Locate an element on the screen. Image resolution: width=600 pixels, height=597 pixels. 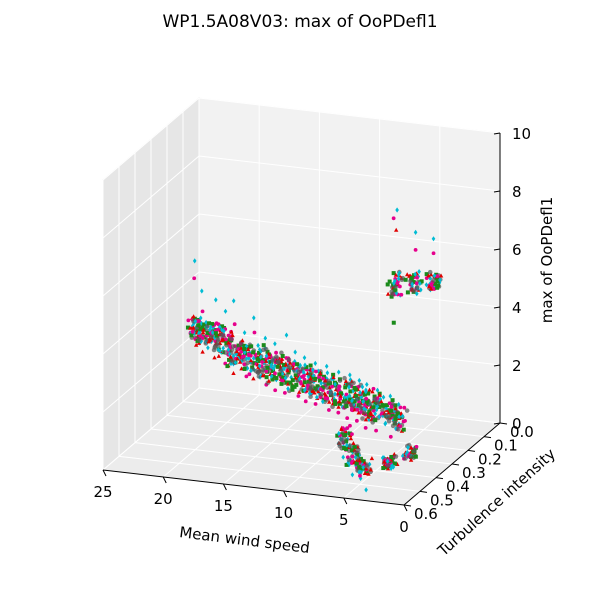
y-tick-label: 0.3 is located at coordinates (474, 473).